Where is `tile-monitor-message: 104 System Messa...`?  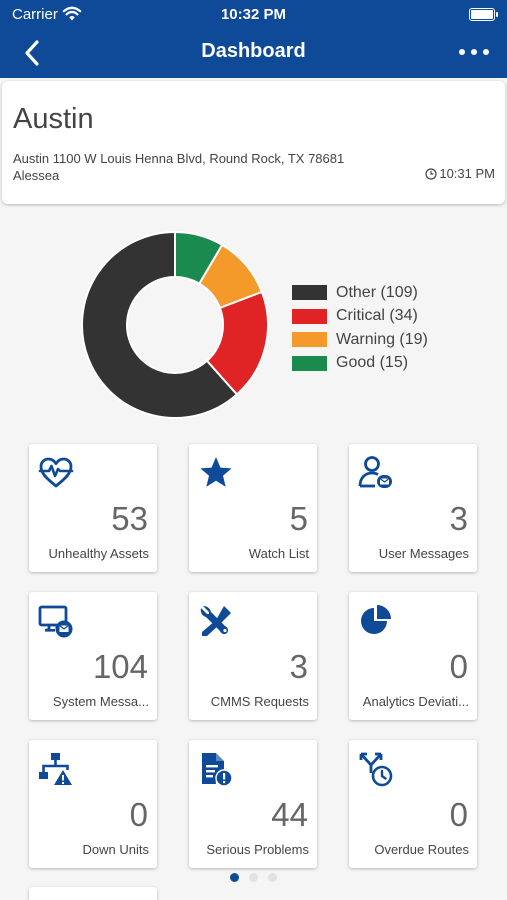 tile-monitor-message: 104 System Messa... is located at coordinates (93, 656).